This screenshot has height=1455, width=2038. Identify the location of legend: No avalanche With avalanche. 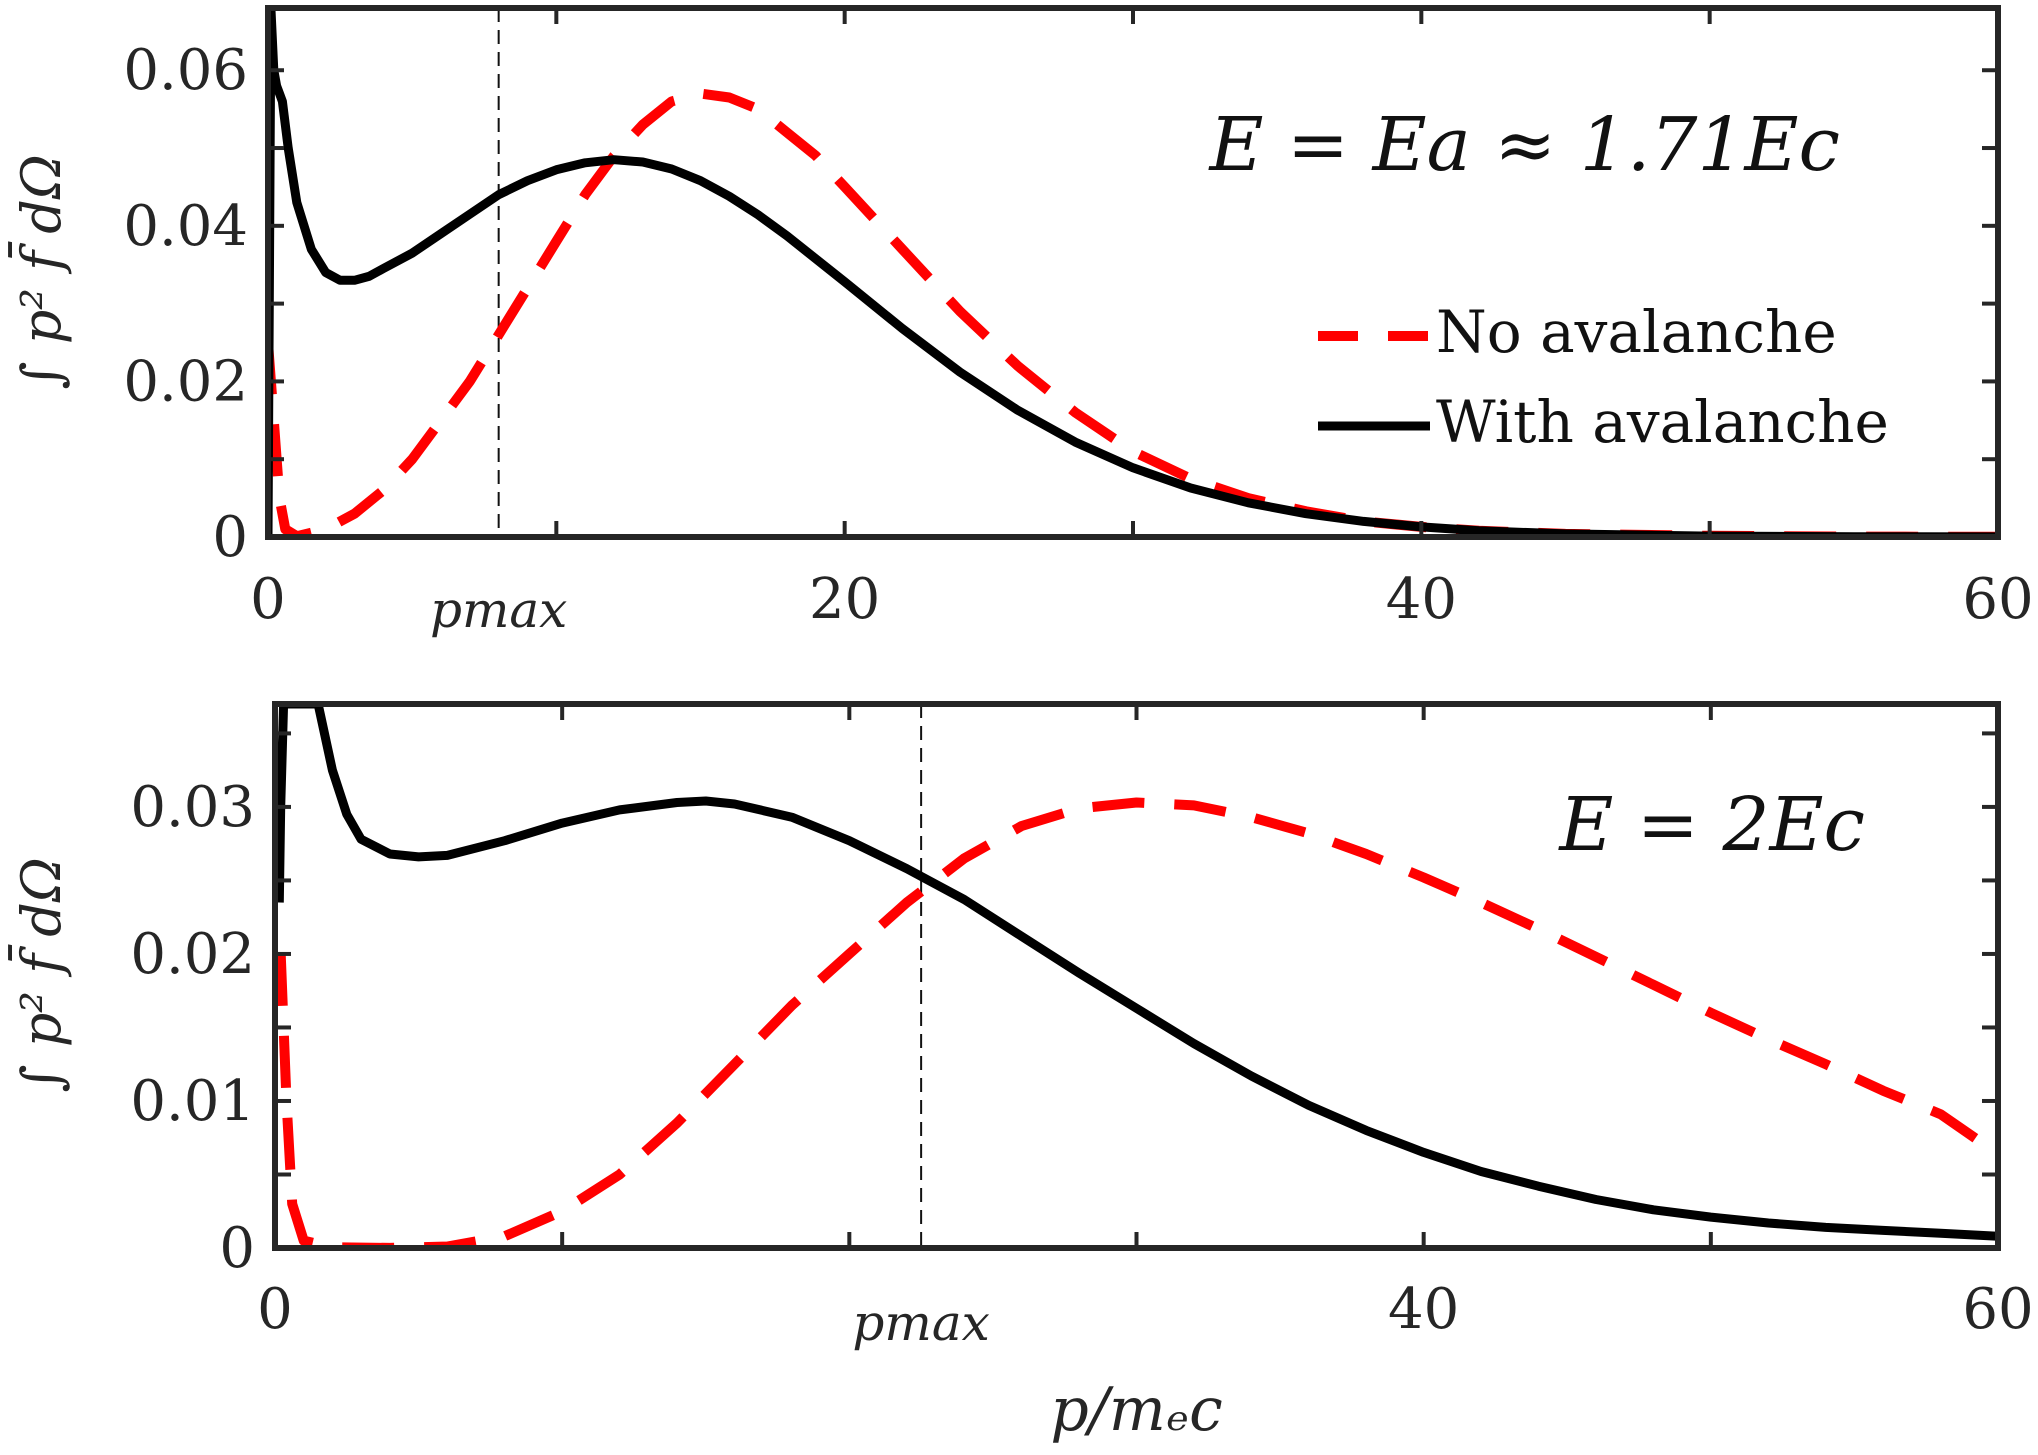
(1603, 377).